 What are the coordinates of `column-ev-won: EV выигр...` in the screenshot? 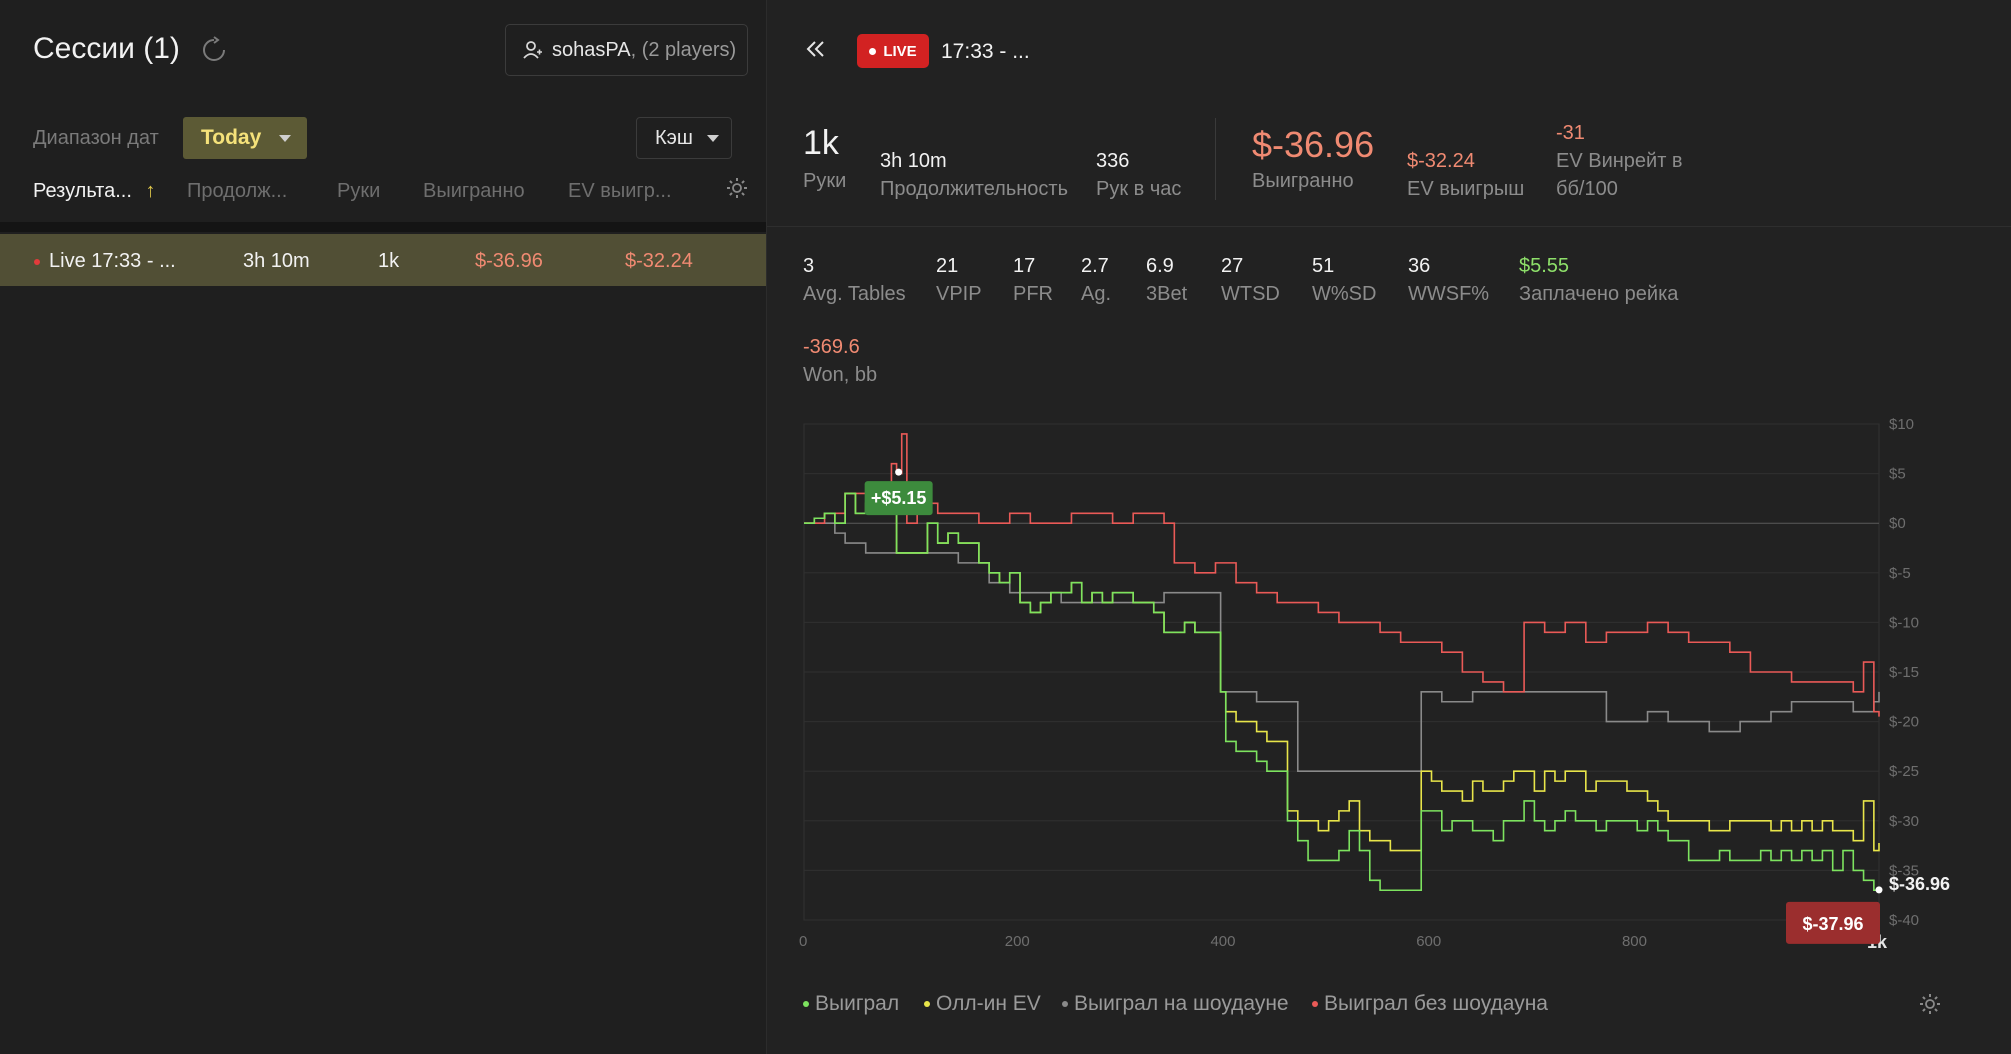 It's located at (620, 191).